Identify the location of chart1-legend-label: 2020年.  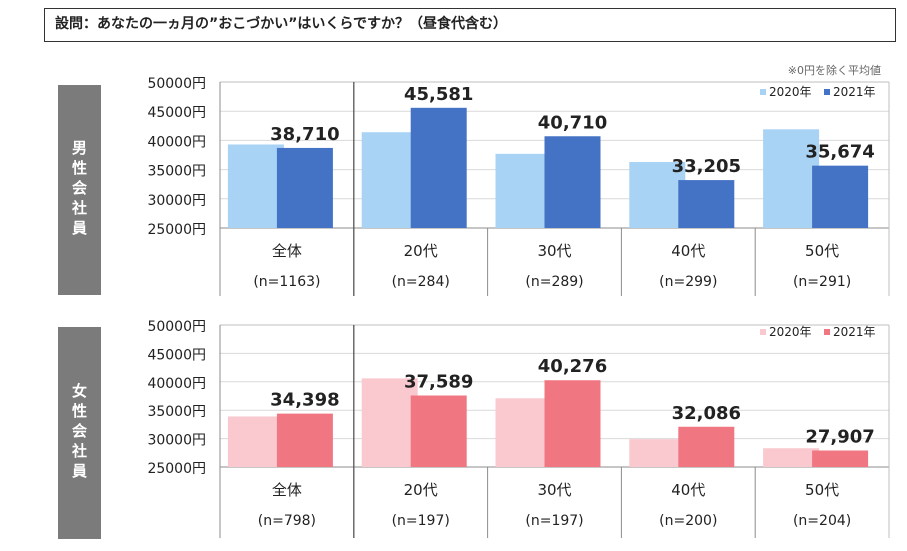
(790, 92).